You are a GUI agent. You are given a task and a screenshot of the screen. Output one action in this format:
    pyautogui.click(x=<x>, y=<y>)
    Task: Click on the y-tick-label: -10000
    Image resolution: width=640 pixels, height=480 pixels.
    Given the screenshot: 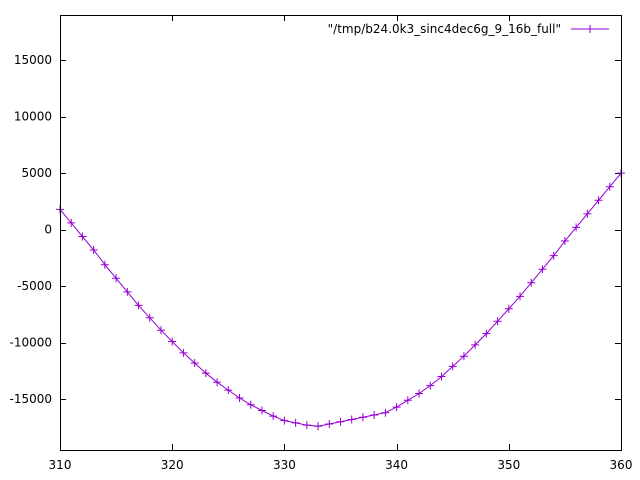 What is the action you would take?
    pyautogui.click(x=30, y=343)
    